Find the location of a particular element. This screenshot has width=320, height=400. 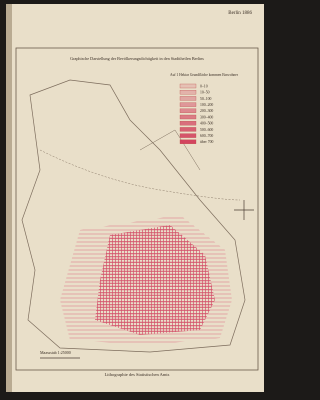

legend-label: über 700 is located at coordinates (206, 142).